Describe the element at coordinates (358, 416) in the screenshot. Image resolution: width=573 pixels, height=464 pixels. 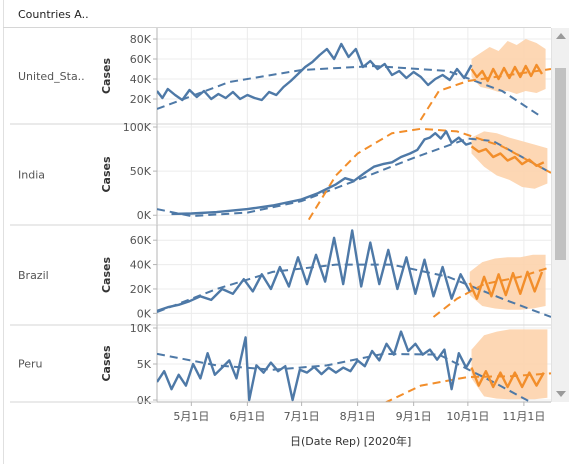
I see `x-tick-label: 8月1日` at that location.